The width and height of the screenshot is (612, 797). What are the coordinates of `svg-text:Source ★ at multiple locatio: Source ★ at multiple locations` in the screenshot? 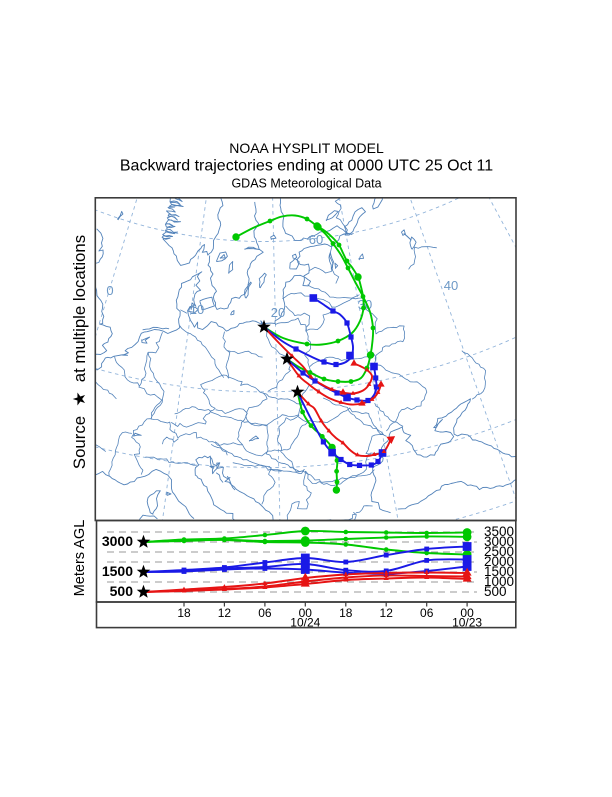 It's located at (79, 352).